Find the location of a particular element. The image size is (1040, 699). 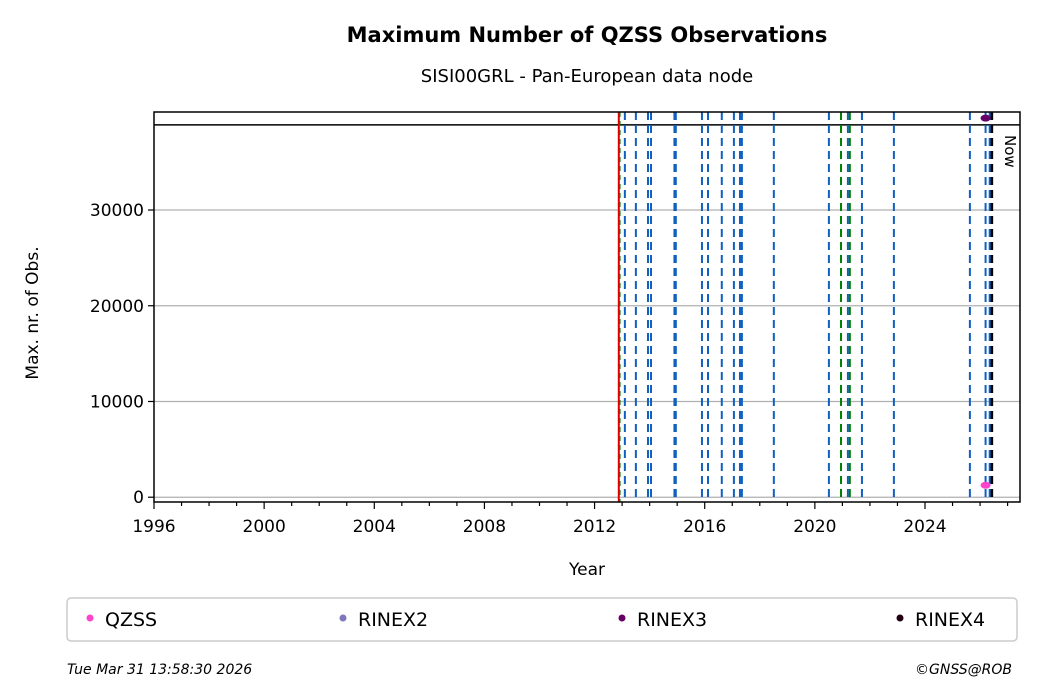

x-tick-label: 2008 is located at coordinates (484, 527).